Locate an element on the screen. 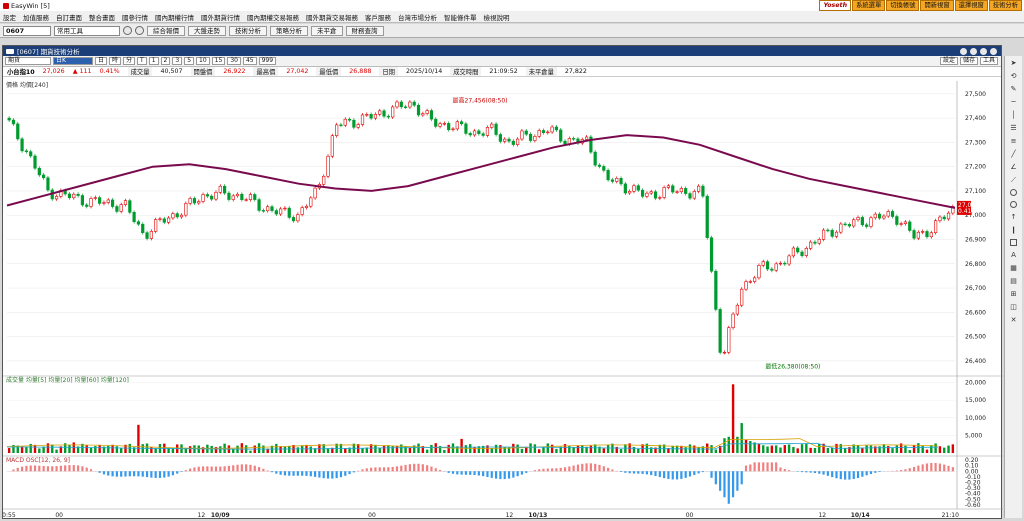  interval-45: 45 is located at coordinates (249, 61).